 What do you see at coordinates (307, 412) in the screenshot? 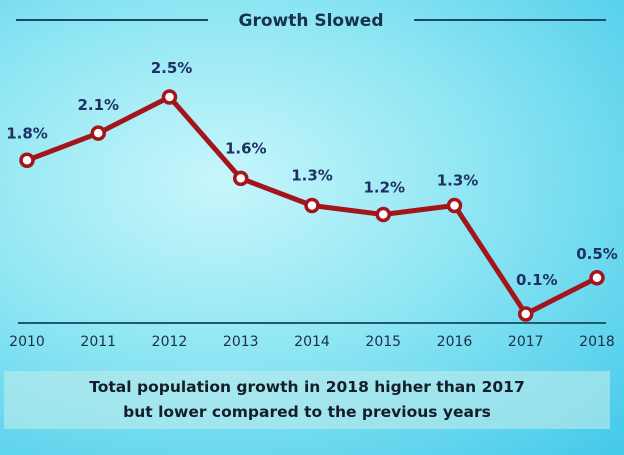
I see `annotation-line-2: but lower compared to the previous years` at bounding box center [307, 412].